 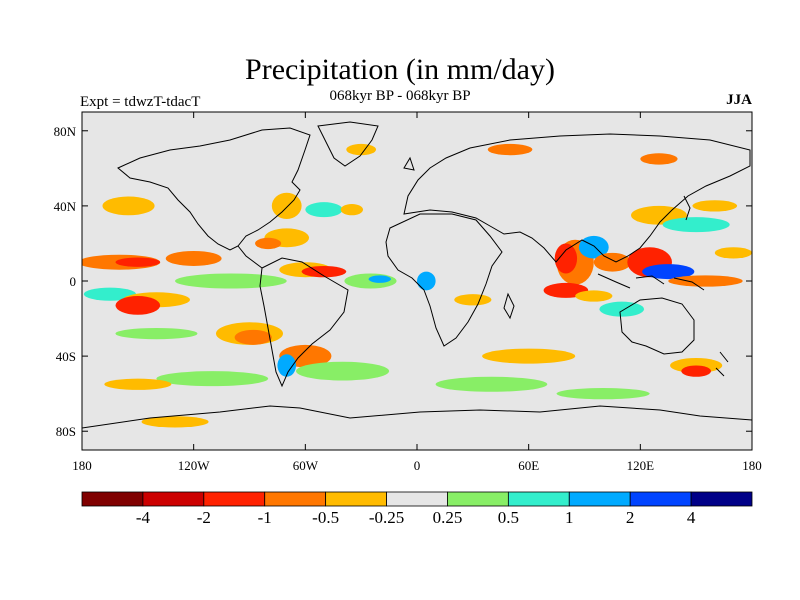 I want to click on lat-tick-label: 0, so click(x=73, y=281).